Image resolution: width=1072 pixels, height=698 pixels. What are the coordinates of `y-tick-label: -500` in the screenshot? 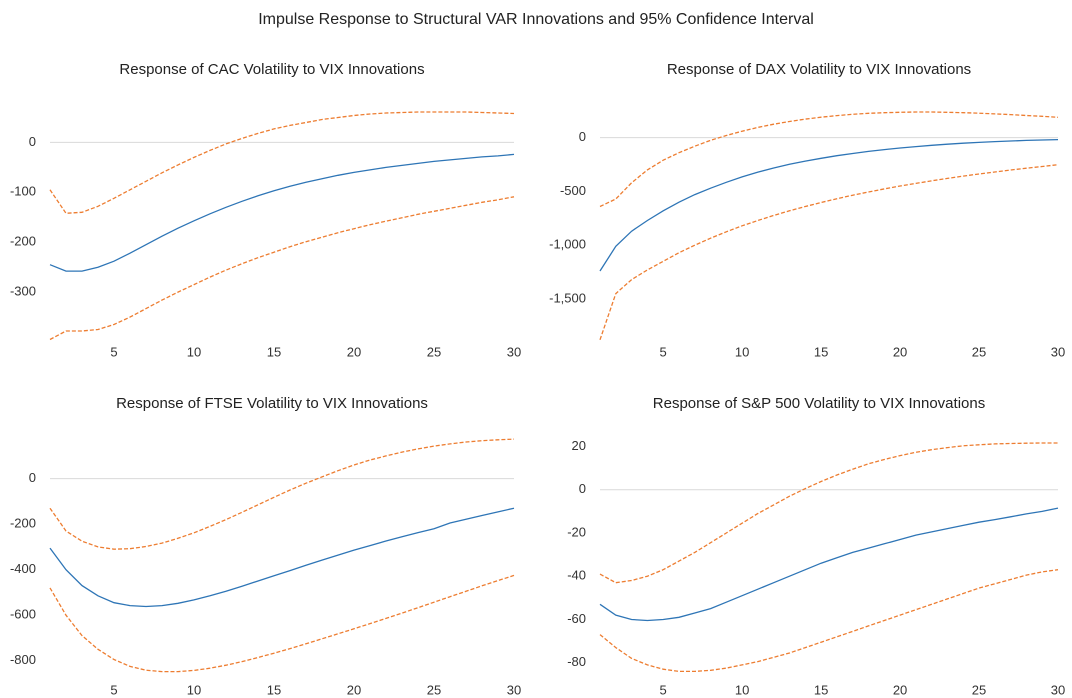 It's located at (573, 190).